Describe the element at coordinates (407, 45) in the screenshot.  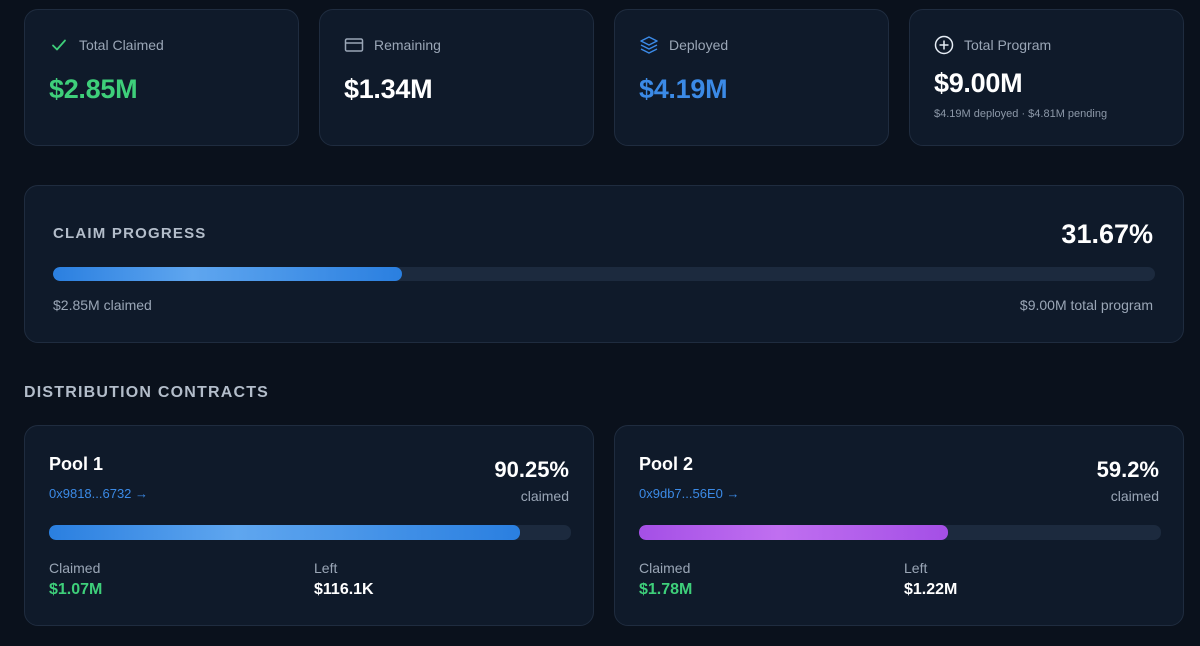
I see `stat-label: Remaining` at that location.